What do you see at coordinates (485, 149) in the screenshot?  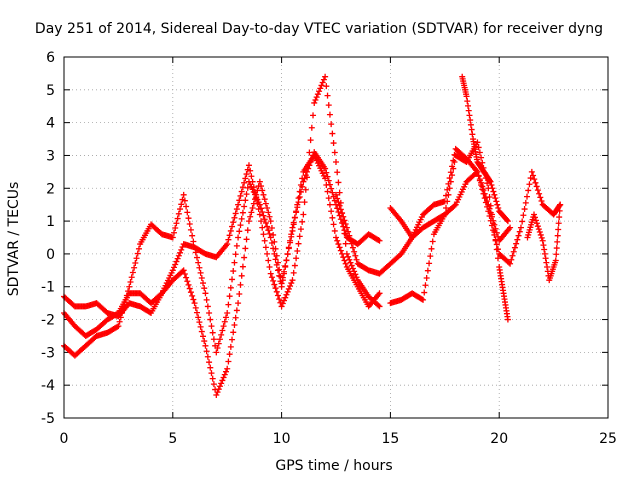 I see `data-series` at bounding box center [485, 149].